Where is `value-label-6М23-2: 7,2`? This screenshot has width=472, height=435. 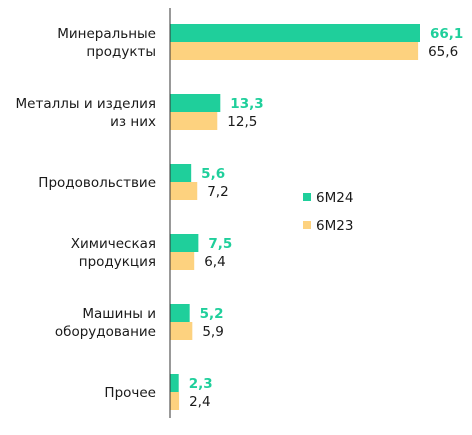
value-label-6М23-2: 7,2 is located at coordinates (217, 192).